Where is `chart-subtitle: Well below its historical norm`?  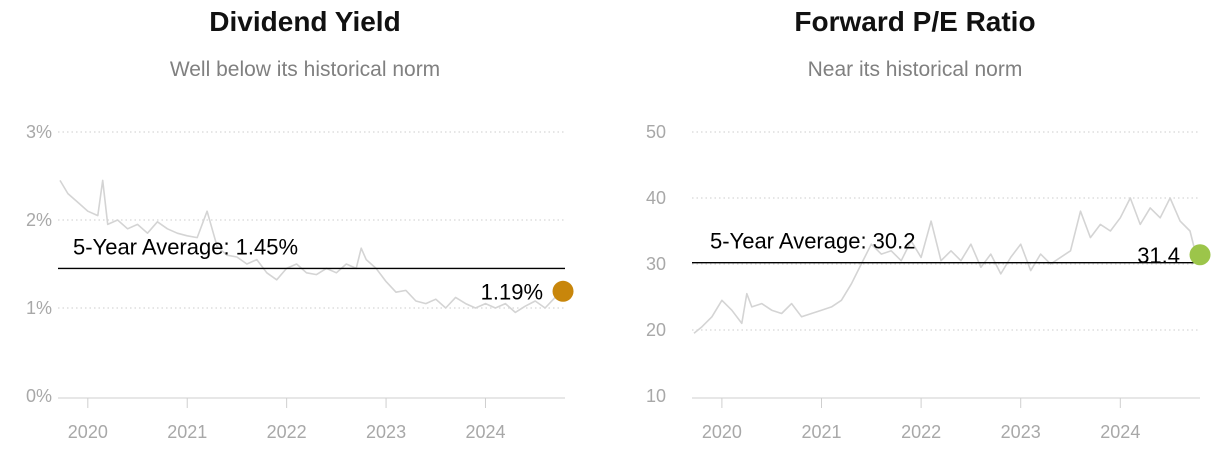
chart-subtitle: Well below its historical norm is located at coordinates (305, 69).